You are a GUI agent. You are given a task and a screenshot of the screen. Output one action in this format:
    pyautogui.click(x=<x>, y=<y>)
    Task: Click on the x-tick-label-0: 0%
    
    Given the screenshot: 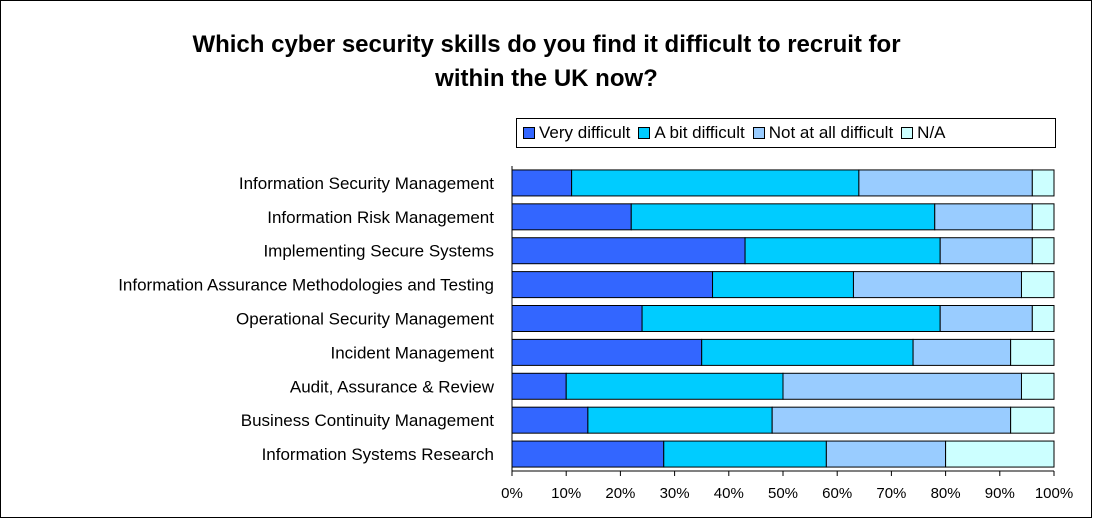 What is the action you would take?
    pyautogui.click(x=512, y=493)
    